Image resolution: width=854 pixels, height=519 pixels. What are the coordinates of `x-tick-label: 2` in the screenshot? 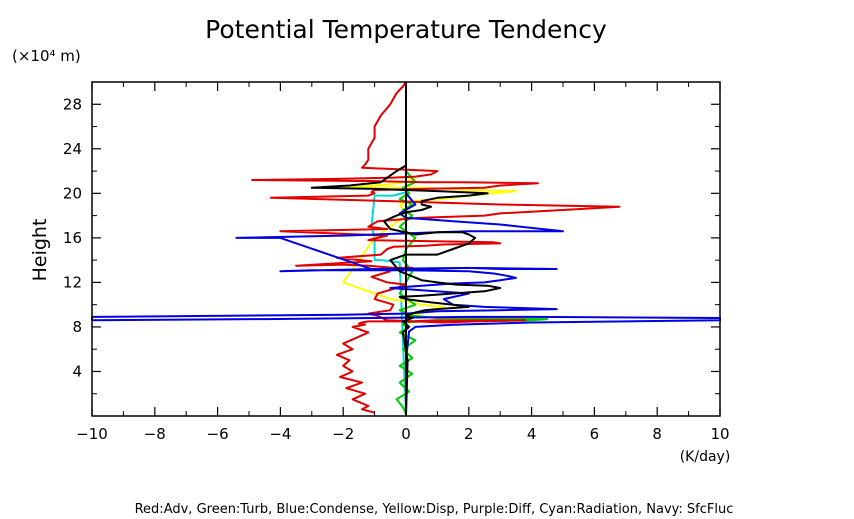 It's located at (469, 434).